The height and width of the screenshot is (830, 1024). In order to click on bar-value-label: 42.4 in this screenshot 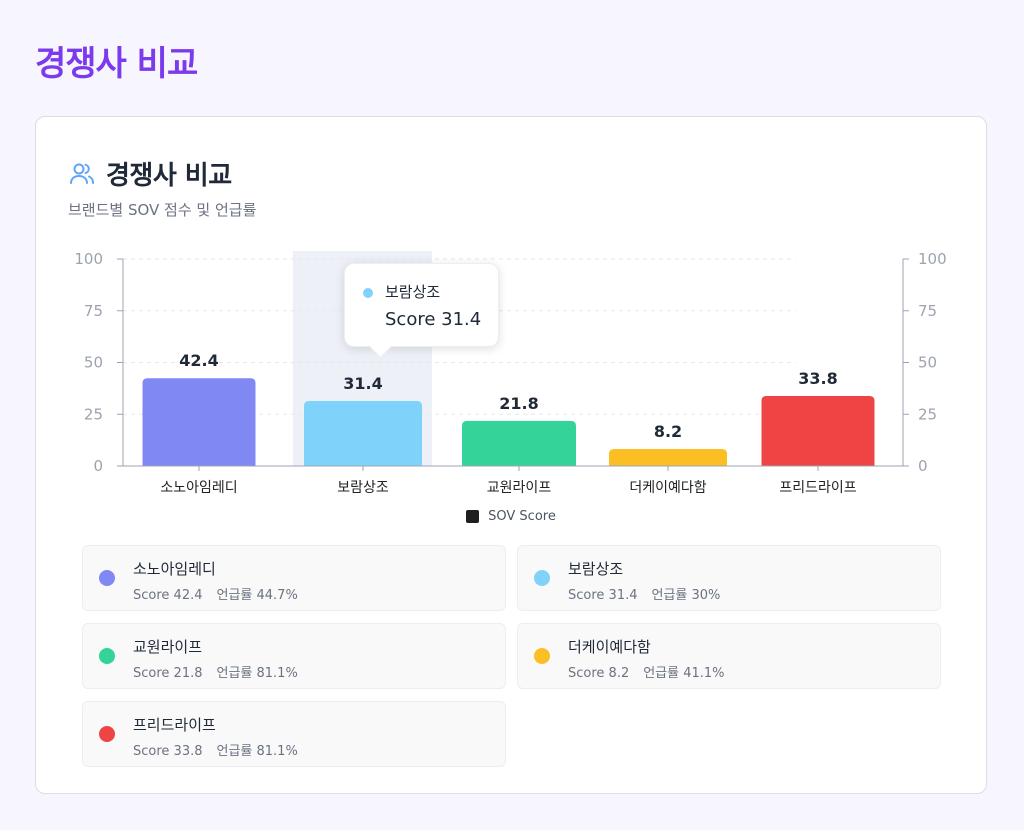, I will do `click(198, 360)`.